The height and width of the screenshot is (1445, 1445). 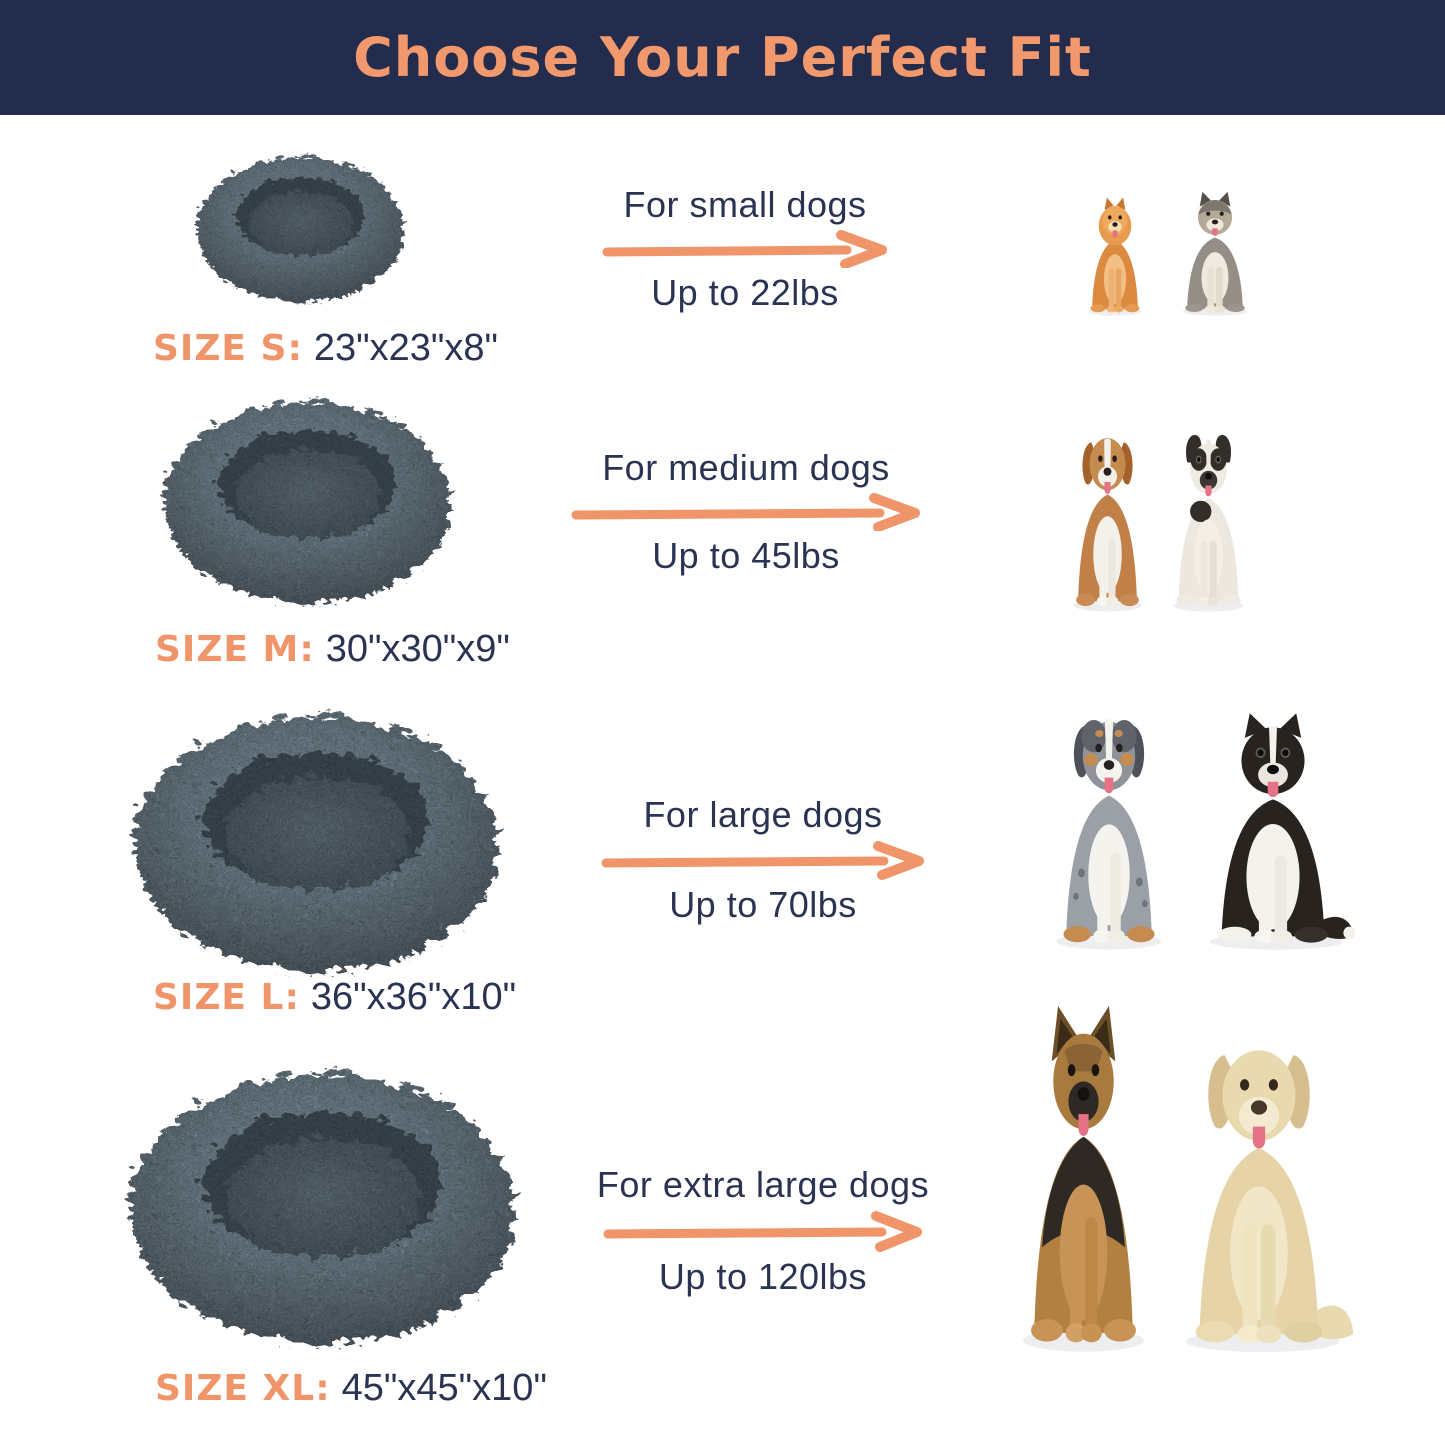 What do you see at coordinates (298, 227) in the screenshot?
I see `dog-bed-size-s-image` at bounding box center [298, 227].